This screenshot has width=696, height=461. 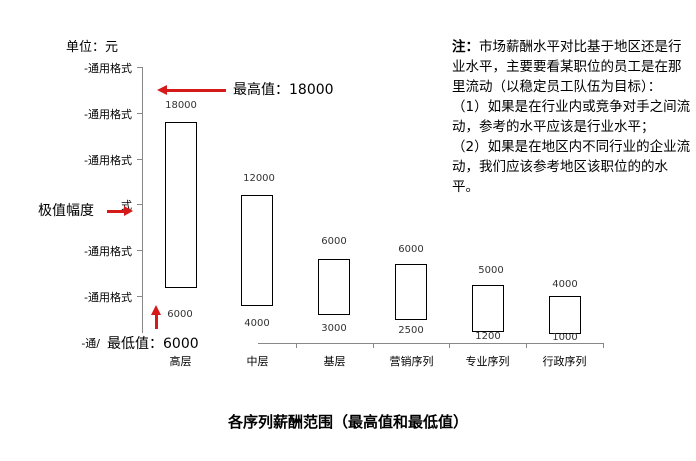 What do you see at coordinates (411, 292) in the screenshot?
I see `range-bar-sales` at bounding box center [411, 292].